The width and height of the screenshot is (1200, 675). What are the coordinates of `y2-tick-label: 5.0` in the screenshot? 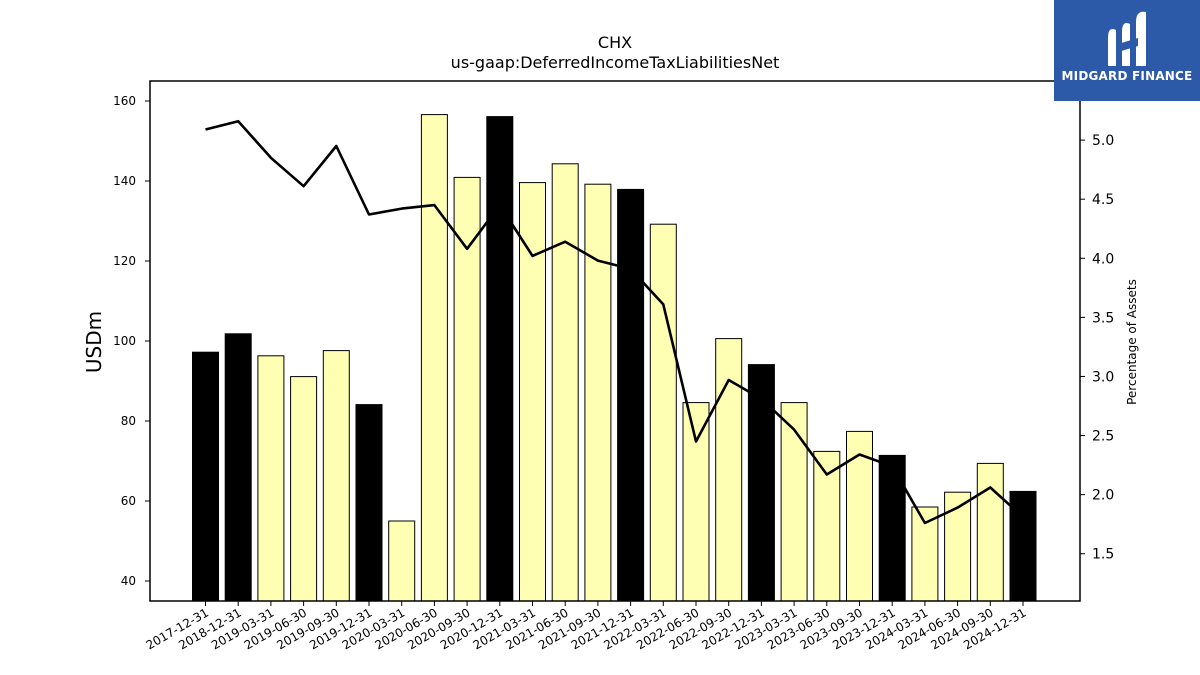 It's located at (1103, 141).